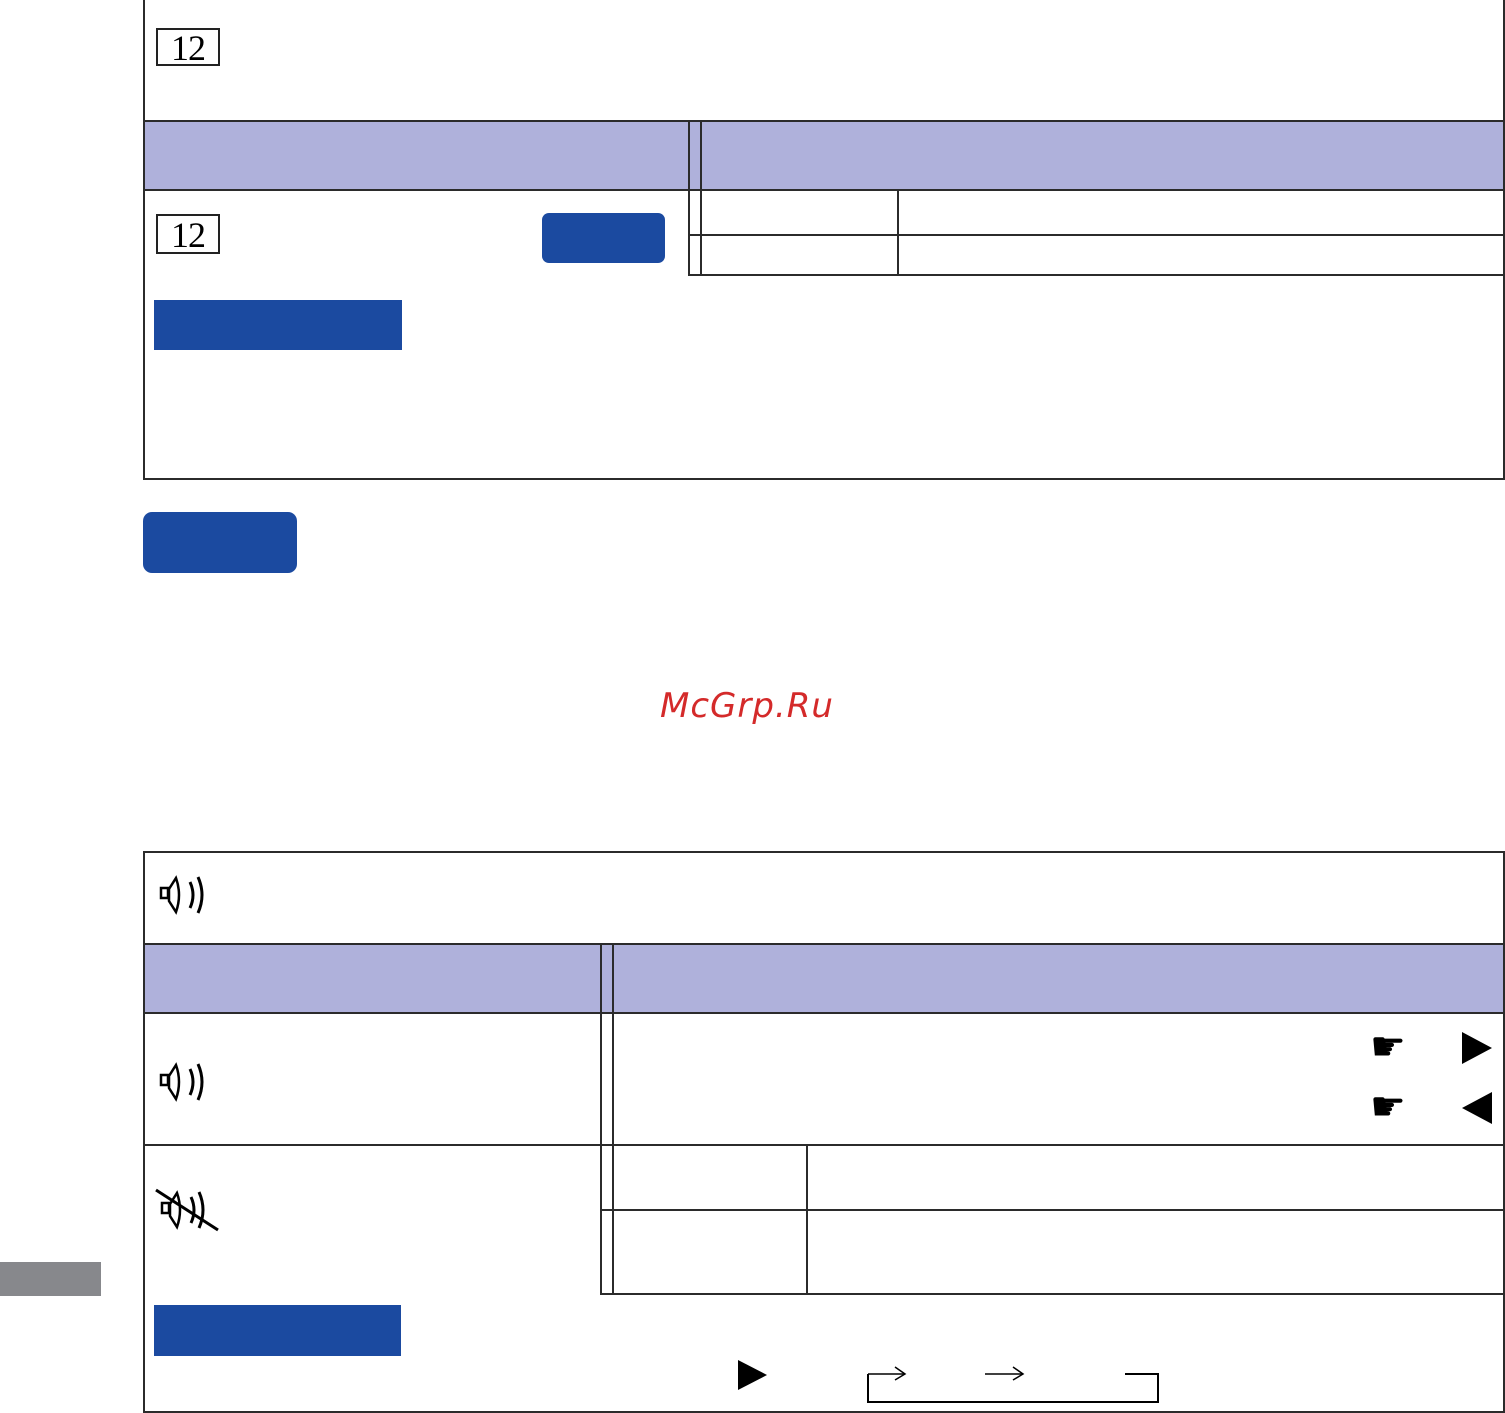 Image resolution: width=1505 pixels, height=1413 pixels. I want to click on cycle-arrows-icon, so click(1013, 1384).